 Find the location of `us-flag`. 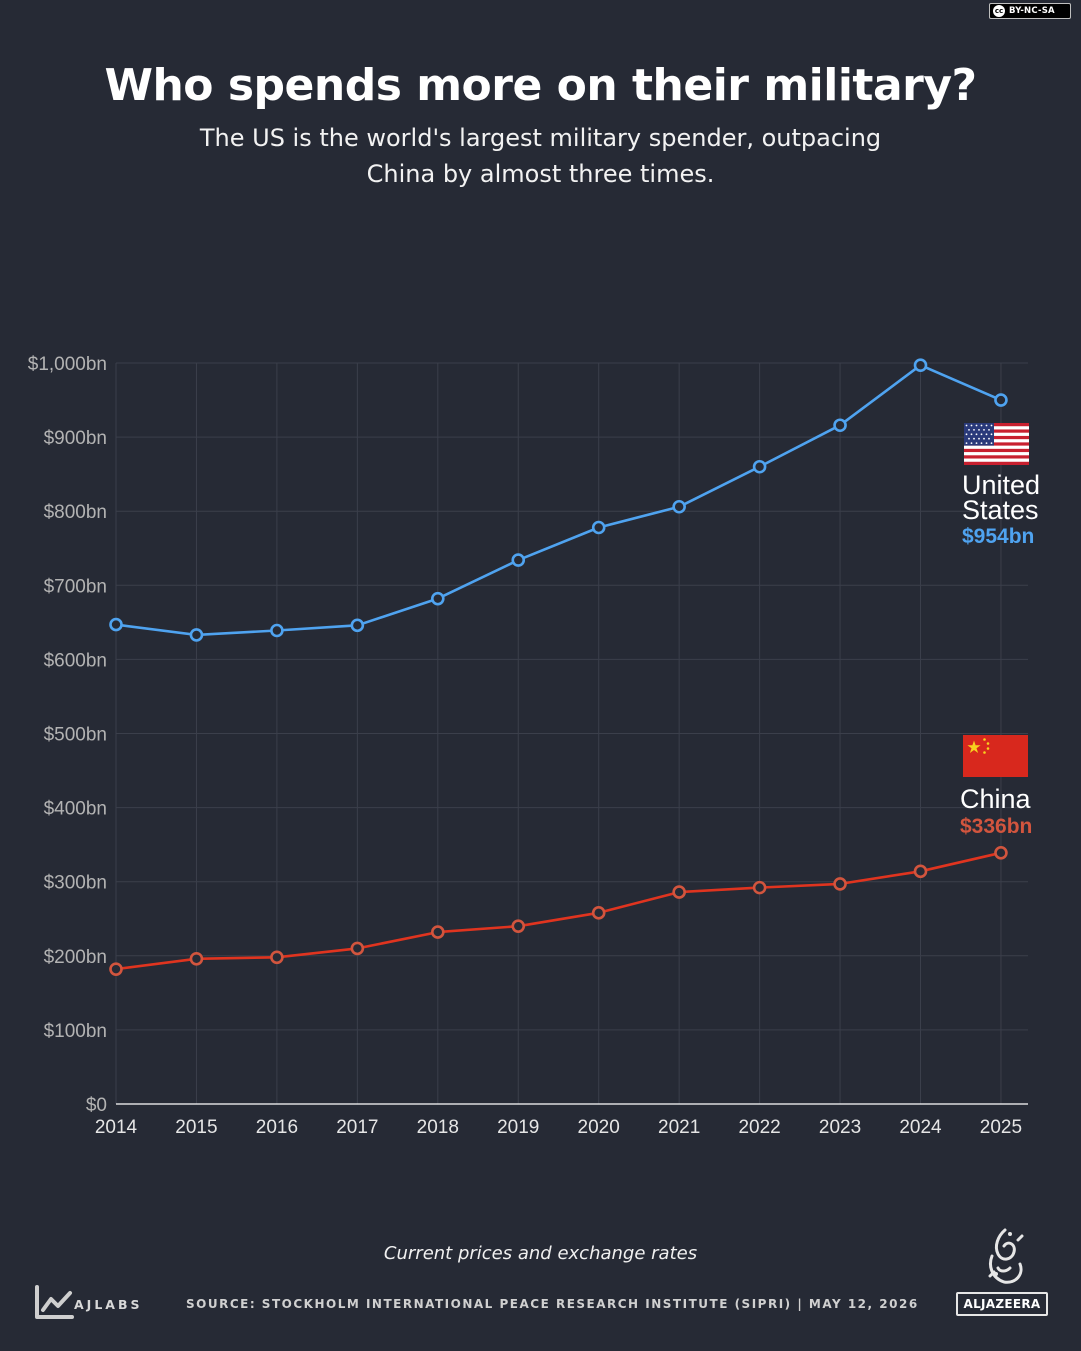

us-flag is located at coordinates (996, 444).